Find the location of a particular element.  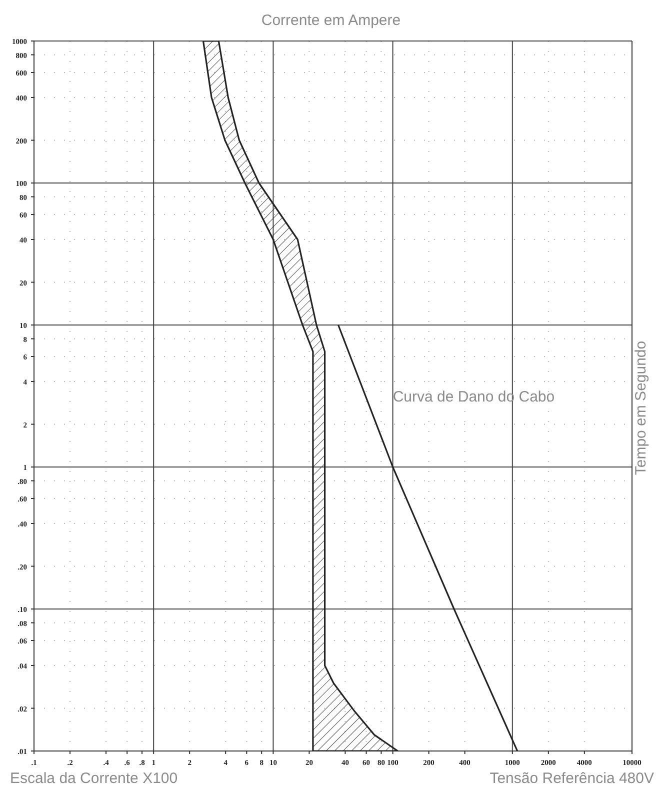

y-axis-title: Tempo em Segundo is located at coordinates (641, 408).